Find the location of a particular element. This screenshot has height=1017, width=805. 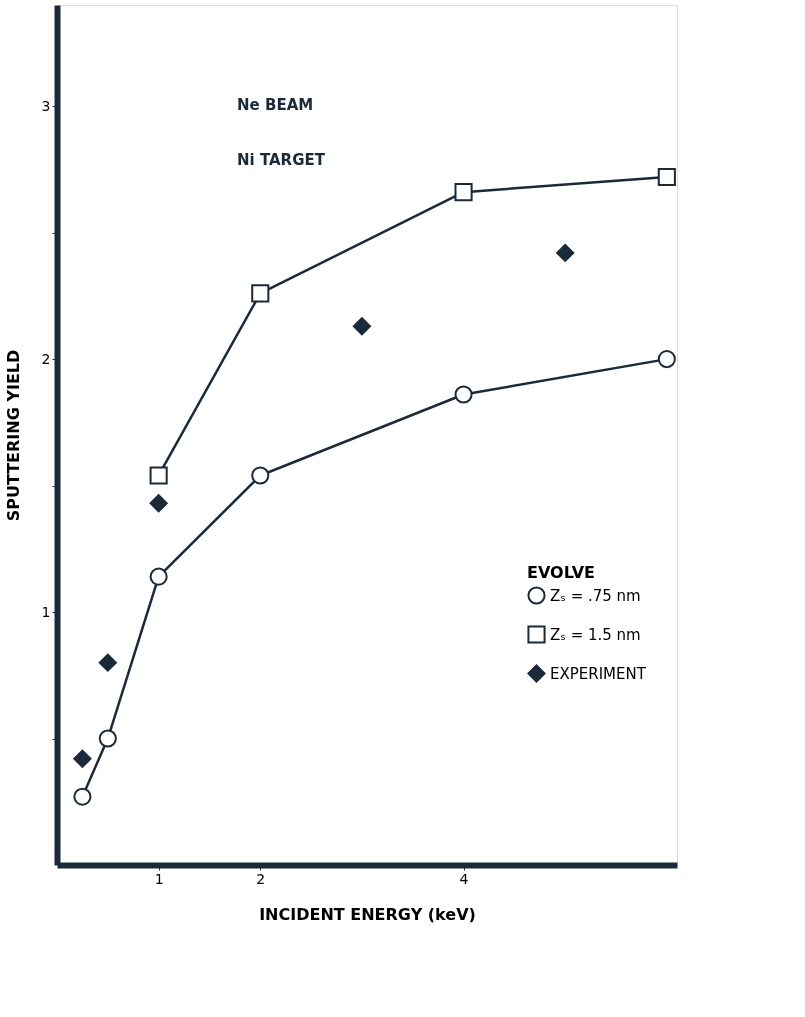

x-tick-label: 1 is located at coordinates (159, 878).